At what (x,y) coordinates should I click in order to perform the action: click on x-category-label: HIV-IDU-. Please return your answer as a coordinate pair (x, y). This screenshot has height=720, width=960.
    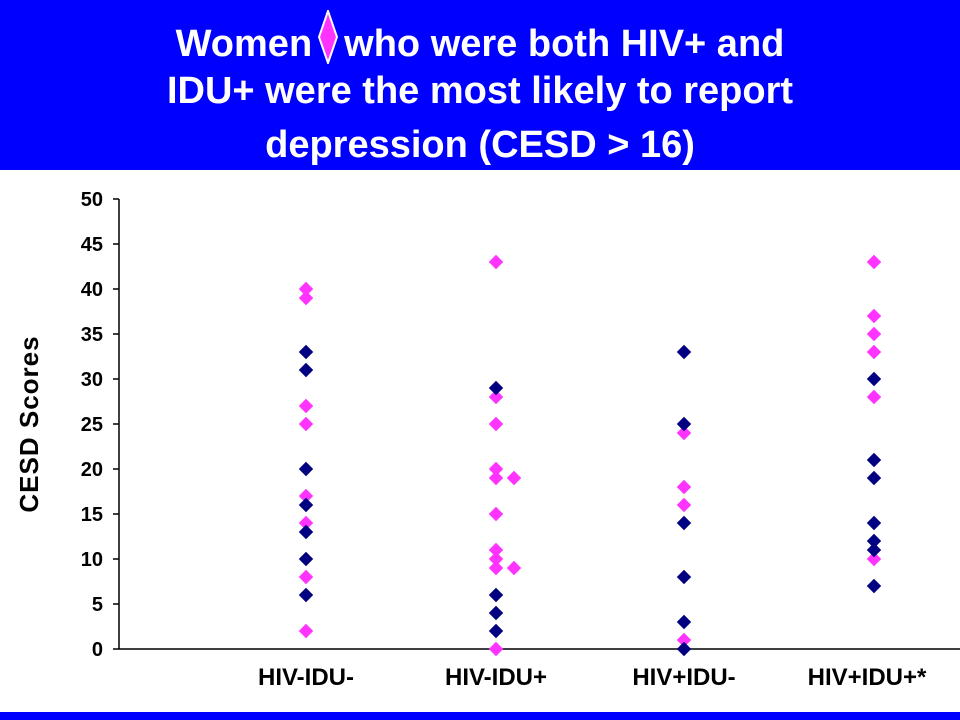
    Looking at the image, I should click on (306, 677).